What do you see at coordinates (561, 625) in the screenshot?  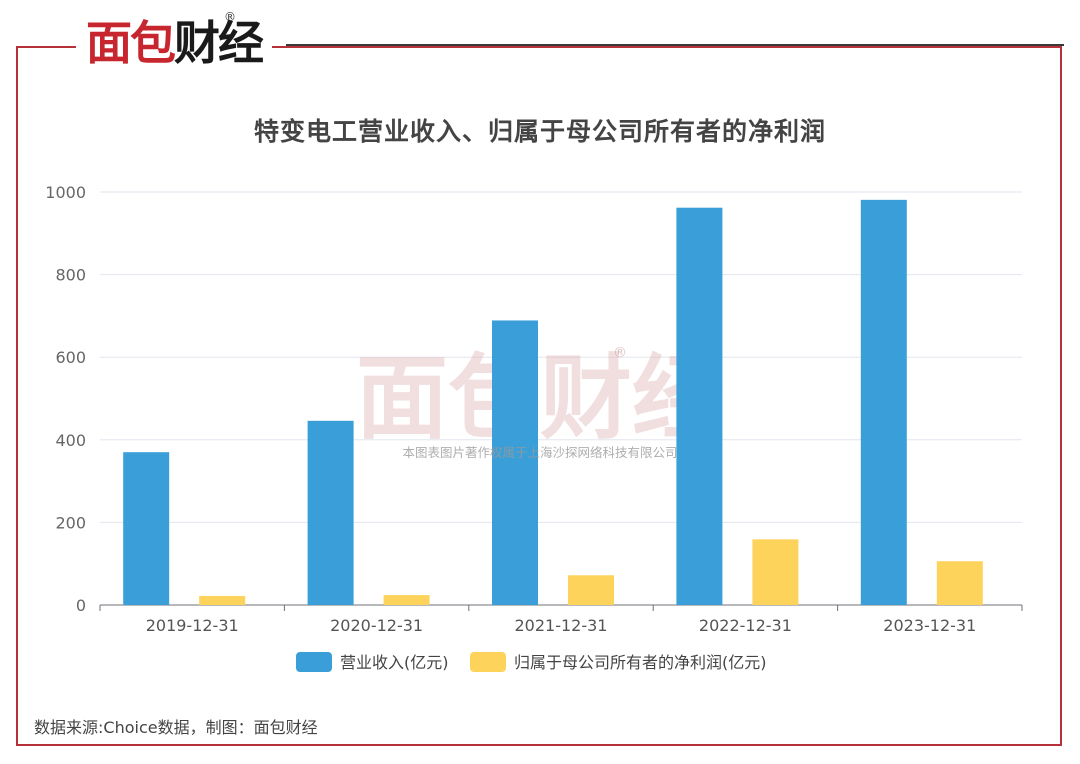 I see `x-tick-label: 2021-12-31` at bounding box center [561, 625].